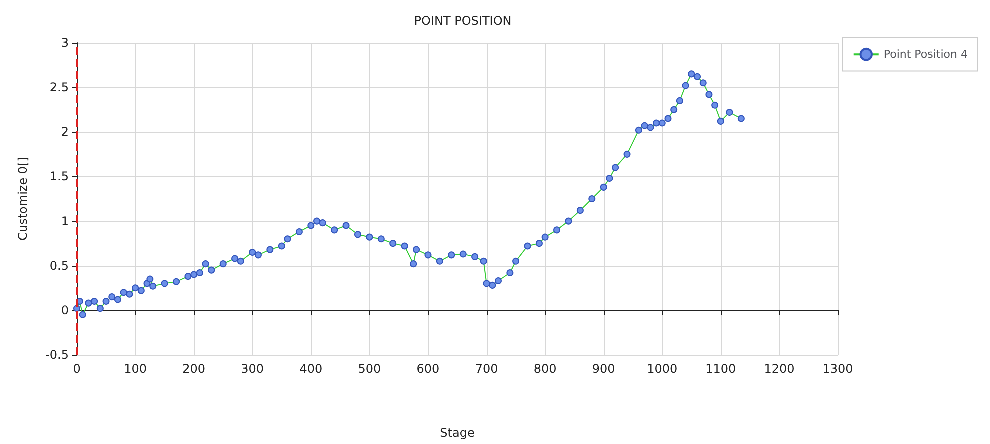 This screenshot has width=990, height=444. What do you see at coordinates (23, 199) in the screenshot?
I see `y-axis-title: Customize 0[]` at bounding box center [23, 199].